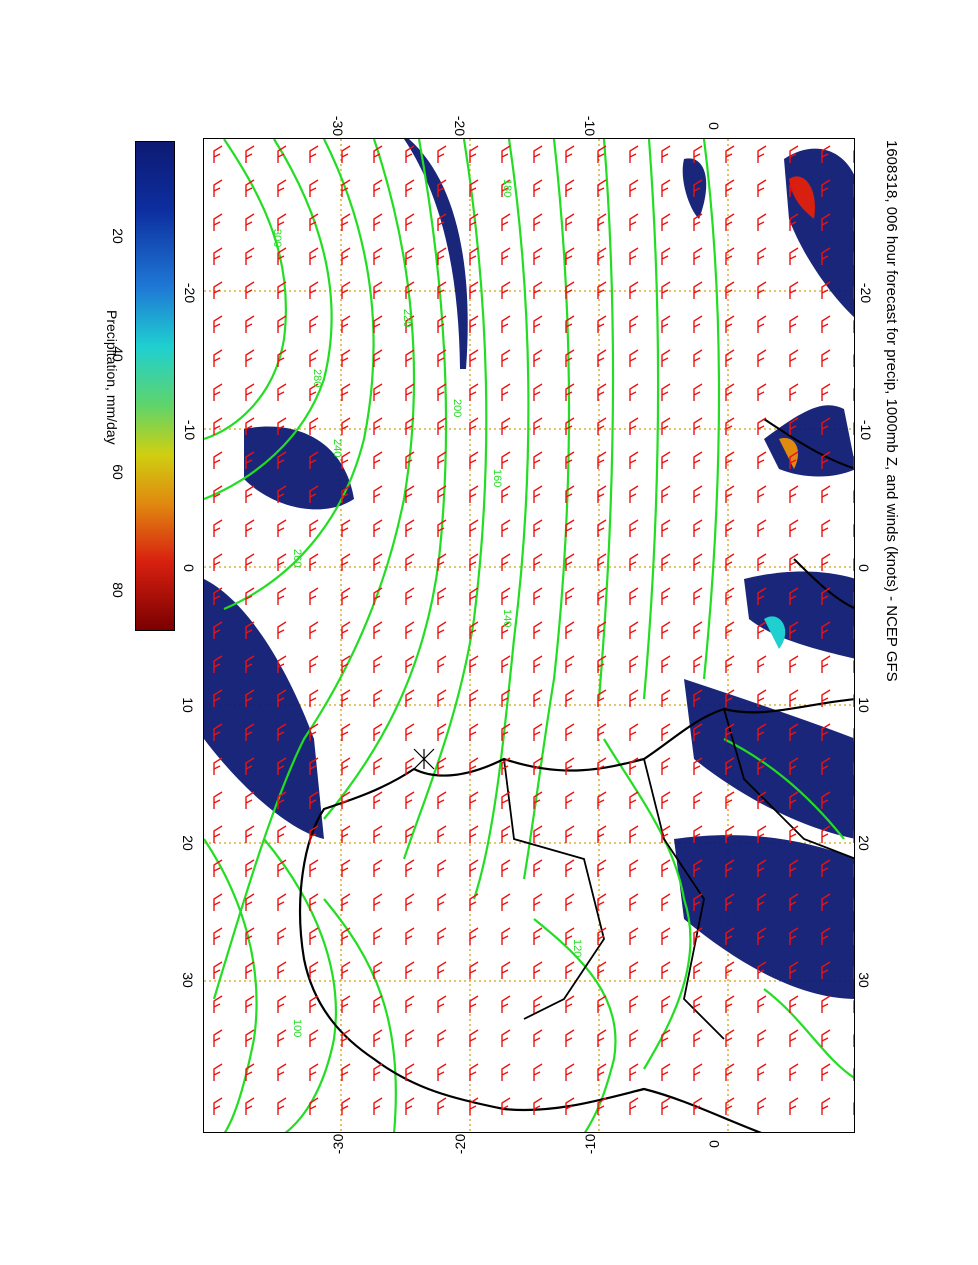 The height and width of the screenshot is (1265, 978). What do you see at coordinates (117, 472) in the screenshot?
I see `colorbar-tick-60: 60` at bounding box center [117, 472].